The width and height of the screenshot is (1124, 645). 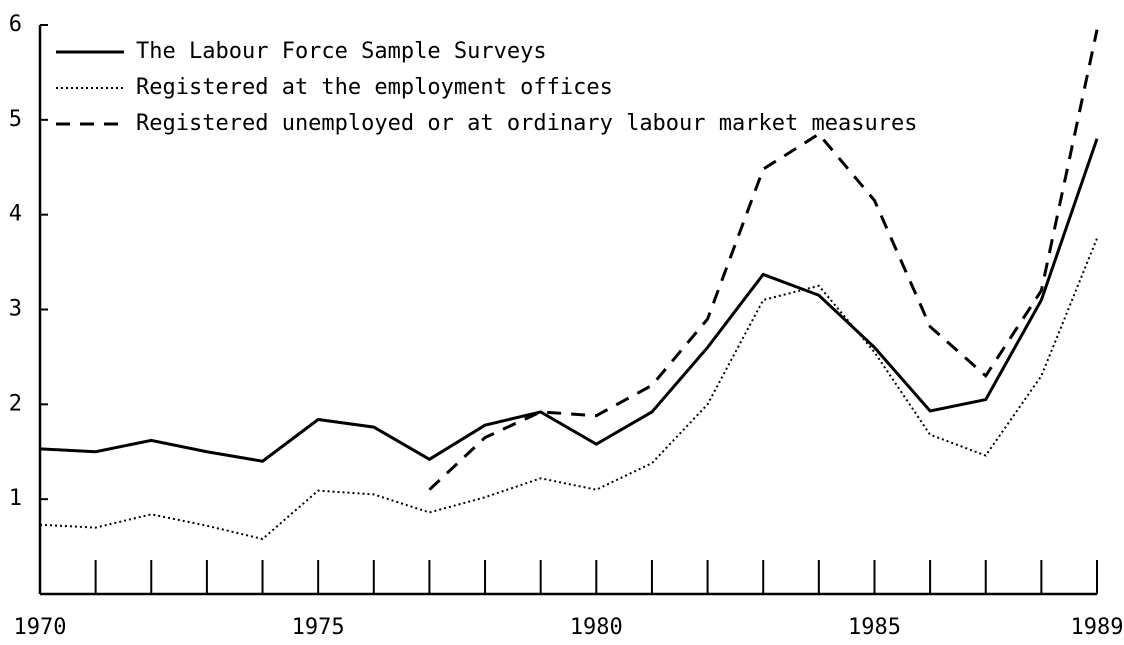 I want to click on y-tick-label: 3, so click(x=15, y=309).